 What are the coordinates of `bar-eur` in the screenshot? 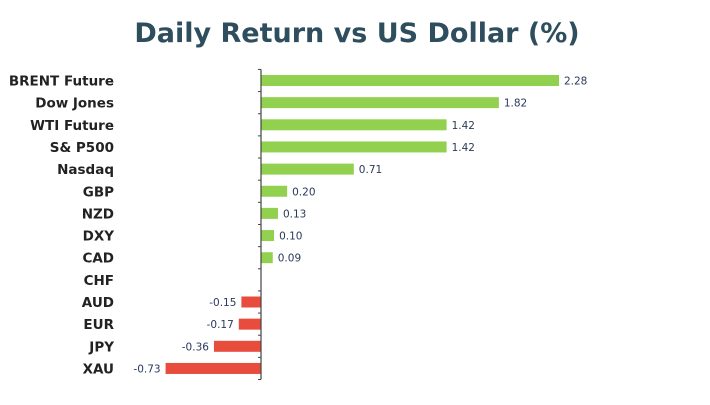 It's located at (249, 324).